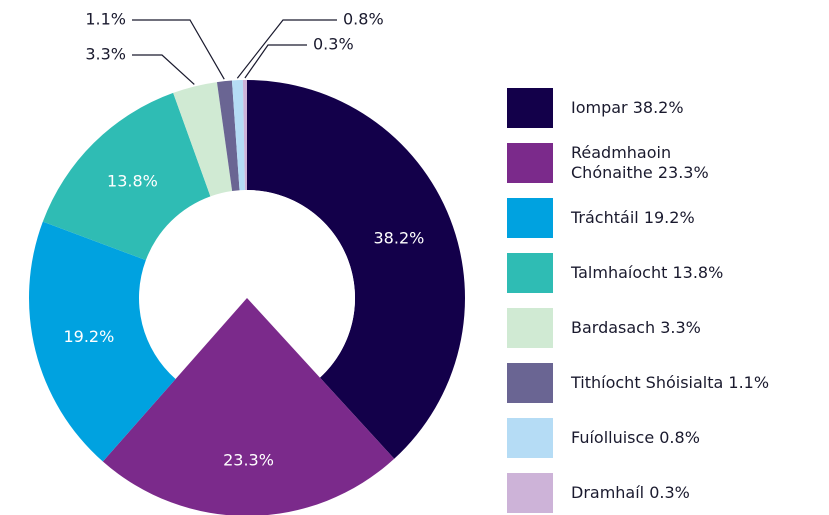 The width and height of the screenshot is (829, 515). Describe the element at coordinates (88, 336) in the screenshot. I see `data-label: 19.2%` at that location.